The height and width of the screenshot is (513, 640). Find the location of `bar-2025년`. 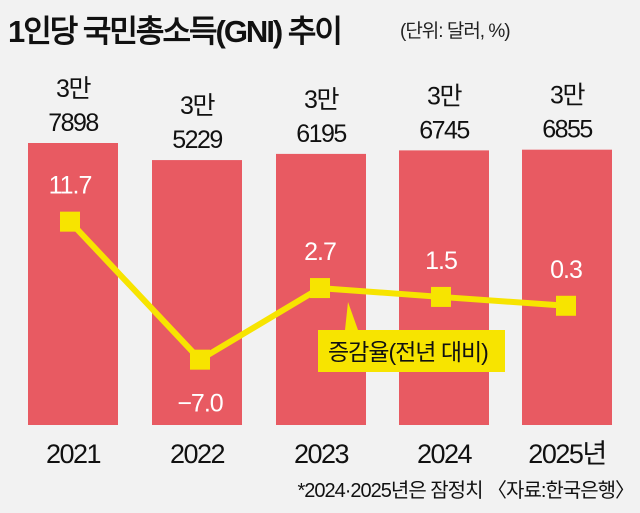

bar-2025년 is located at coordinates (567, 287).